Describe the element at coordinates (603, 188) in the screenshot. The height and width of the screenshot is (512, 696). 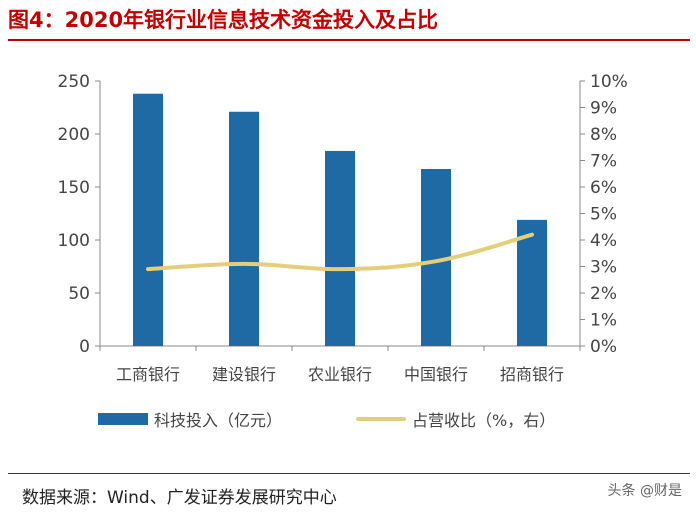
I see `right-tick-label: 6%` at that location.